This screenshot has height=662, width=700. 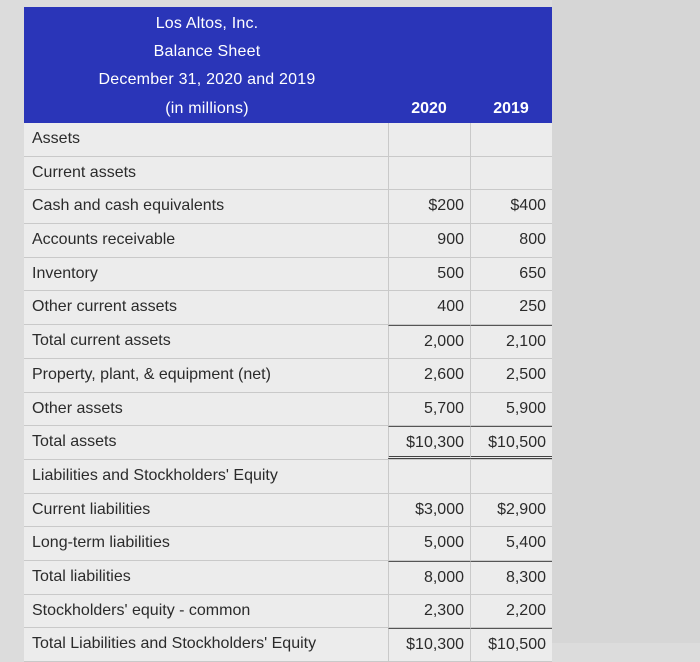 What do you see at coordinates (104, 240) in the screenshot?
I see `row-label: Accounts receivable` at bounding box center [104, 240].